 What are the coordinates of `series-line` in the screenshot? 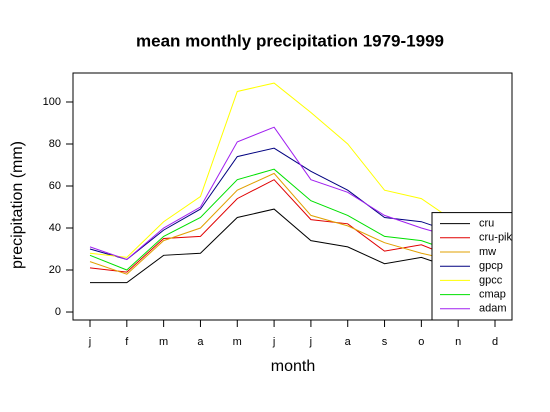 It's located at (293, 246).